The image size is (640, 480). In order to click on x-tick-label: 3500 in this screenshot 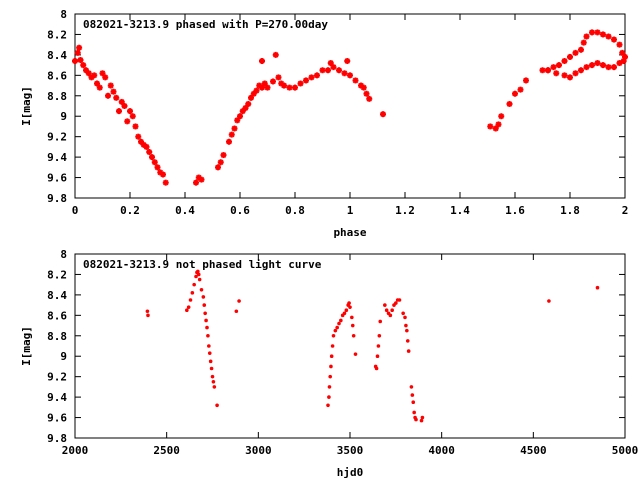, I will do `click(350, 450)`.